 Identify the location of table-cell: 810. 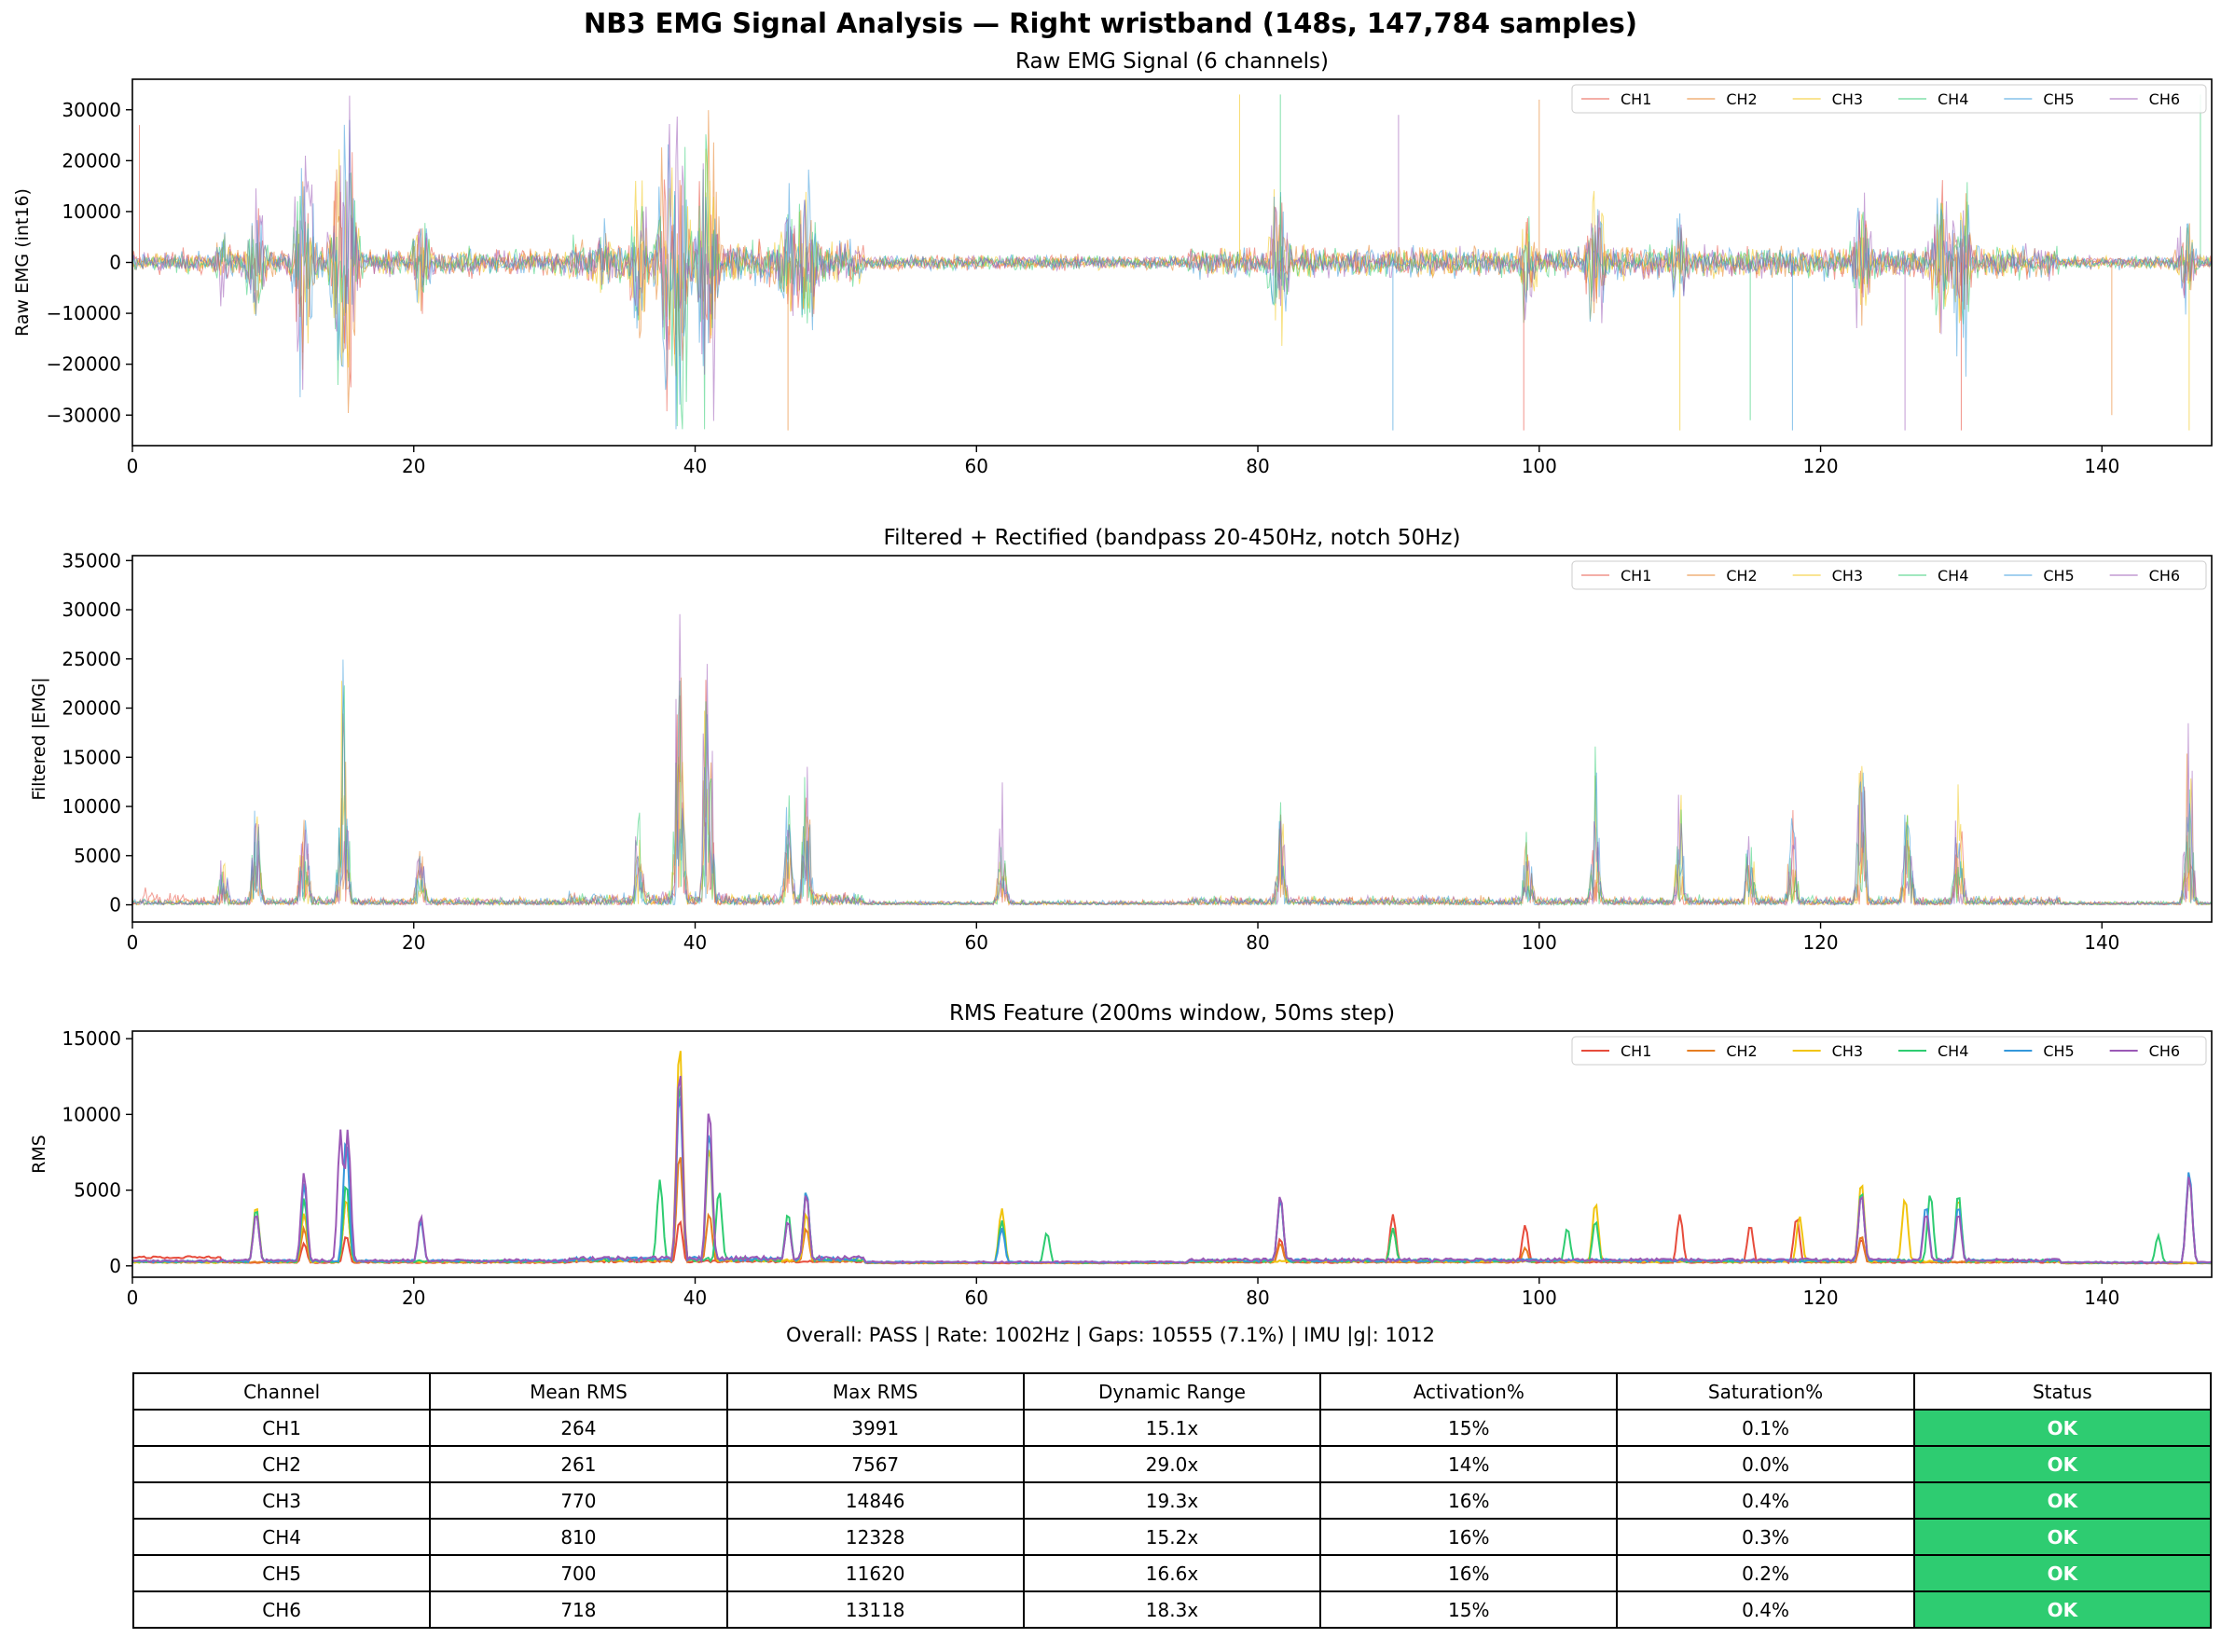
(578, 1537).